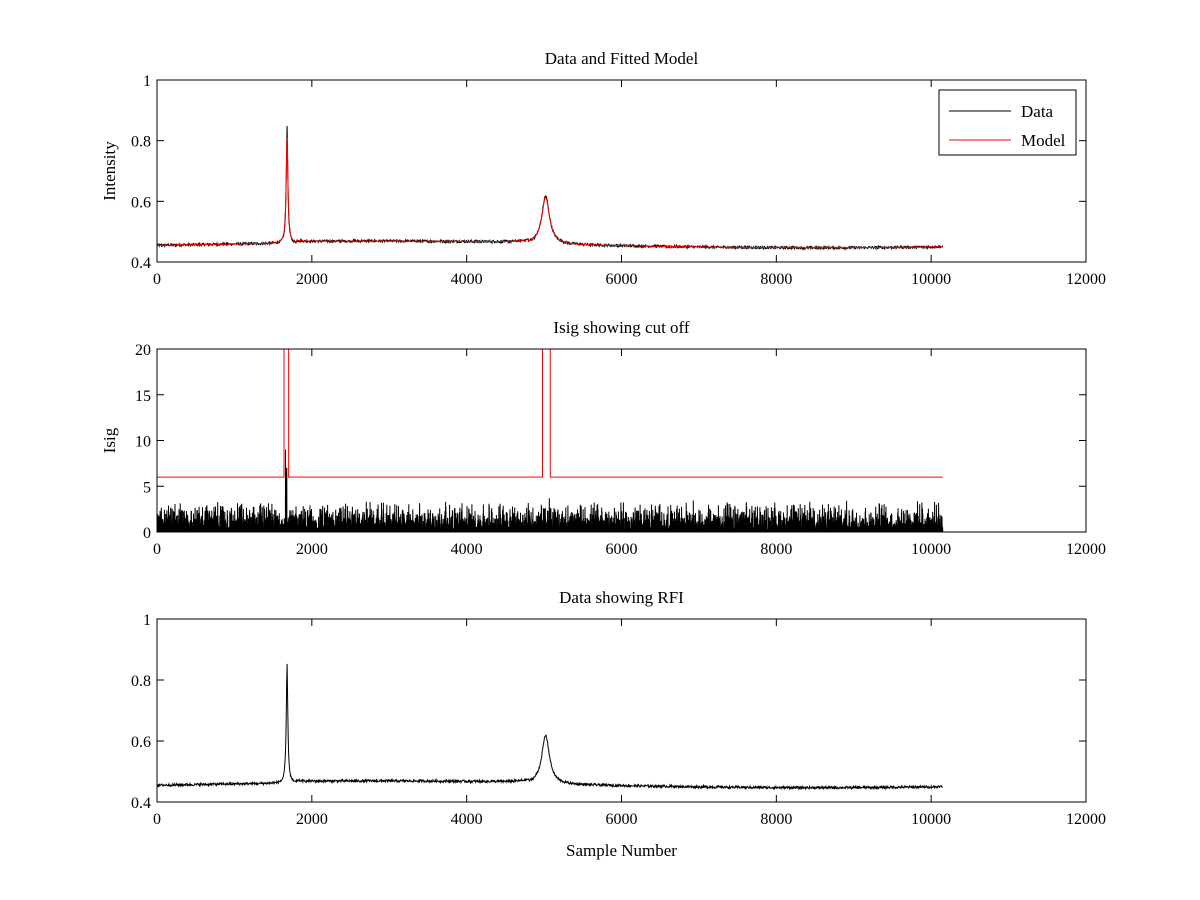 The image size is (1200, 900). What do you see at coordinates (143, 396) in the screenshot?
I see `y-tick-label: 15` at bounding box center [143, 396].